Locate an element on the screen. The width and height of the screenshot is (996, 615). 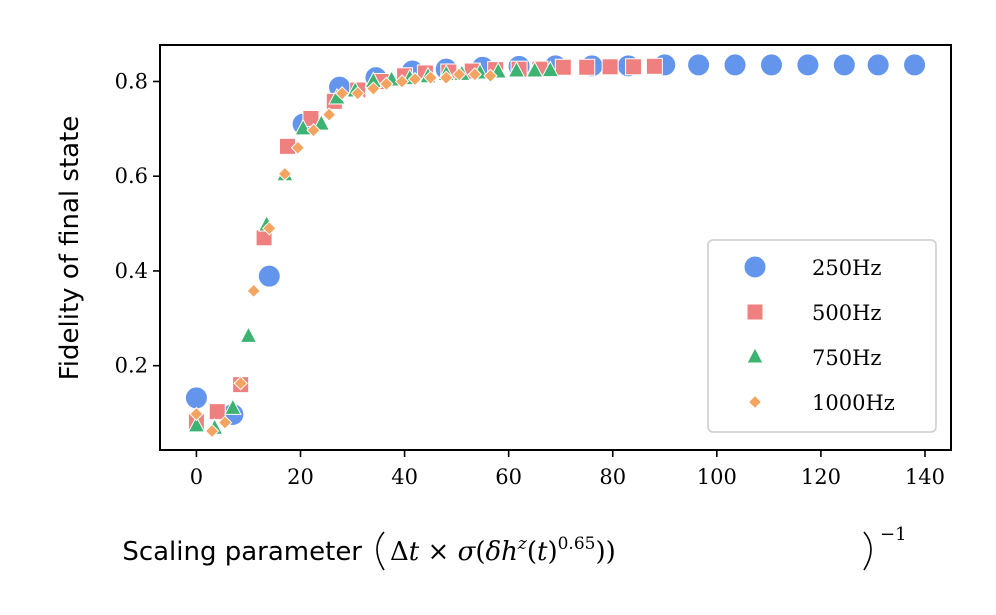
x-axis-label-group: Scaling parameter Δt × σ(δhz(t)0.65)) −1 is located at coordinates (514, 547).